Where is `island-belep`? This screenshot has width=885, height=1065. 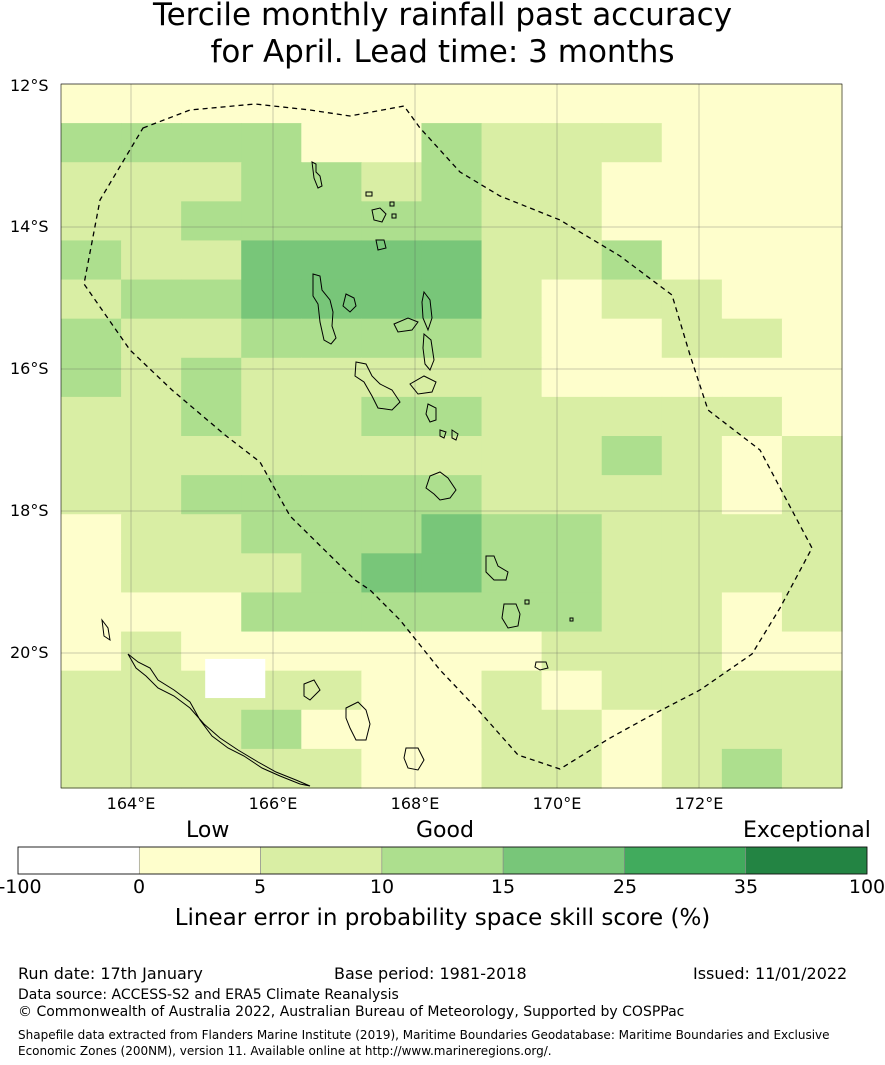
island-belep is located at coordinates (106, 630).